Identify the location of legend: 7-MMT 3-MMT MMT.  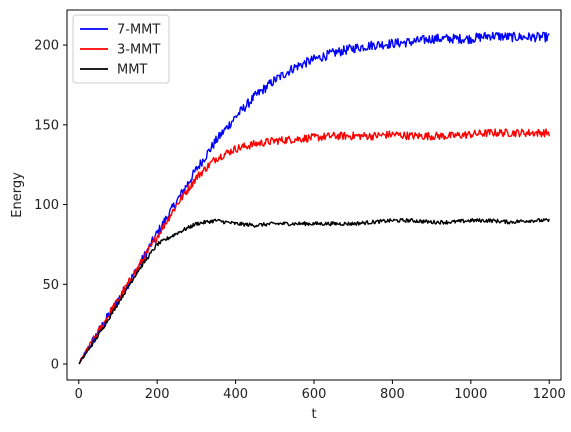
(121, 49).